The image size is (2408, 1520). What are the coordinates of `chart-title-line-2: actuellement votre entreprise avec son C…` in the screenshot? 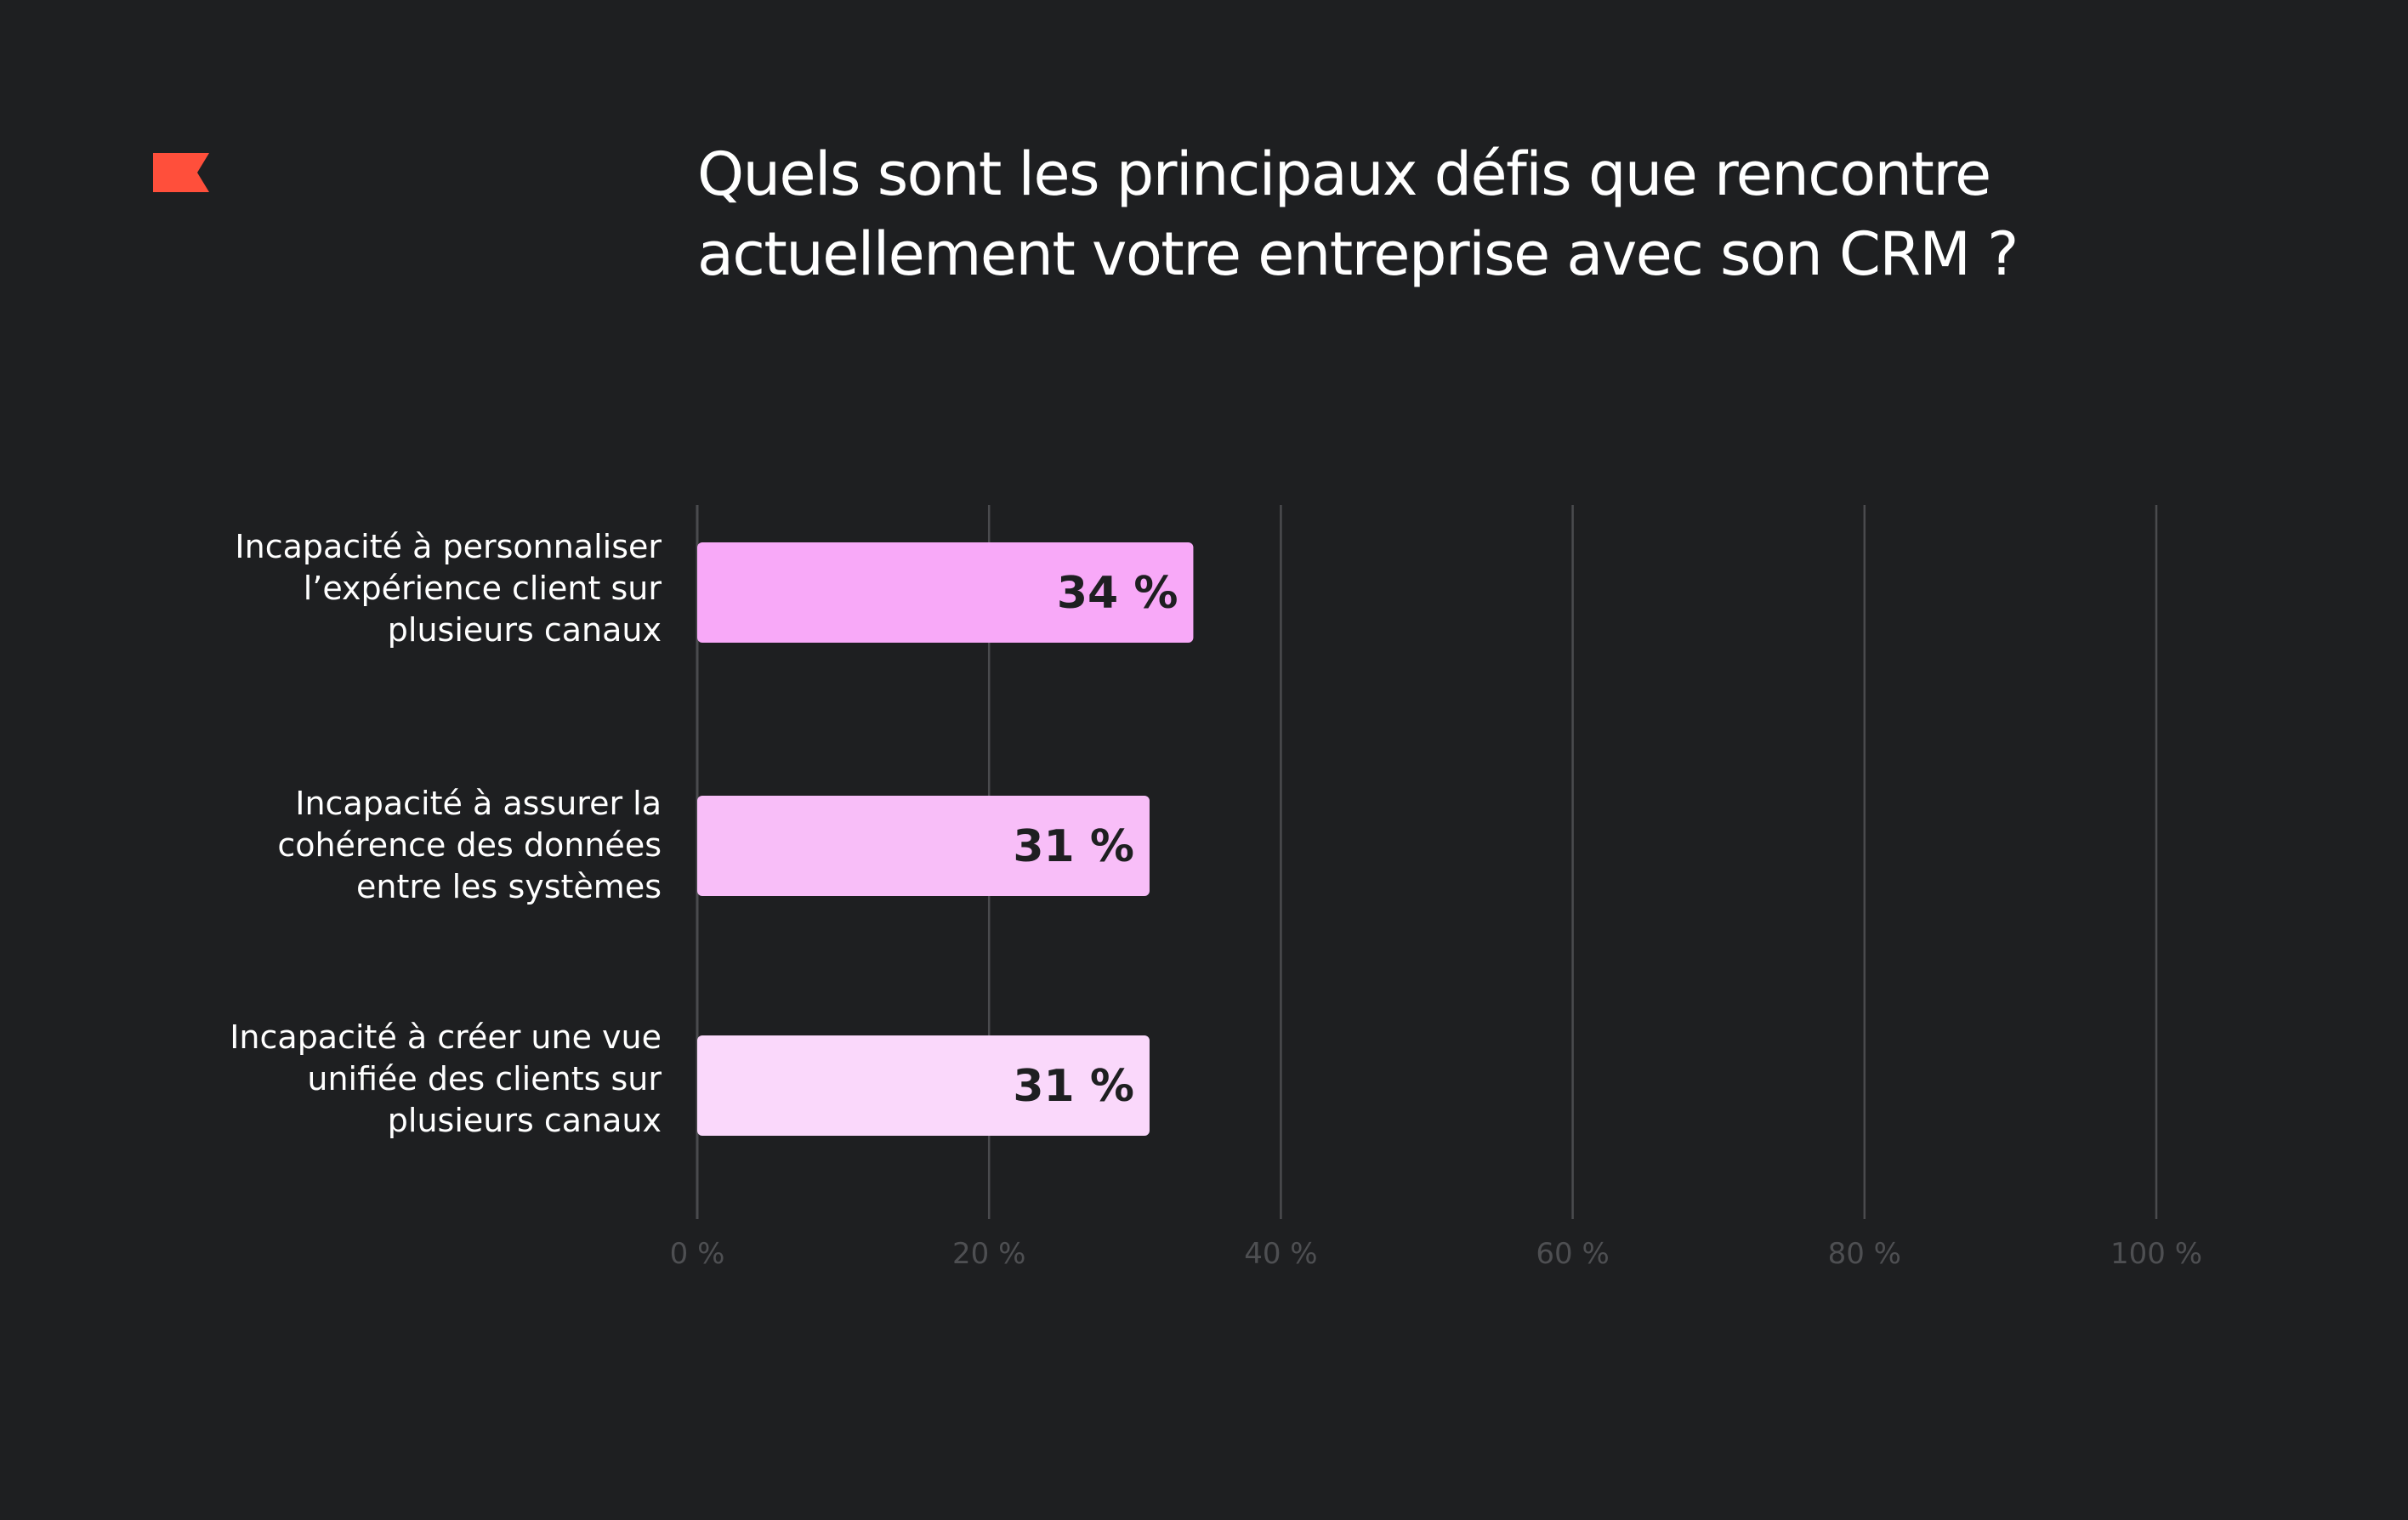 It's located at (1358, 254).